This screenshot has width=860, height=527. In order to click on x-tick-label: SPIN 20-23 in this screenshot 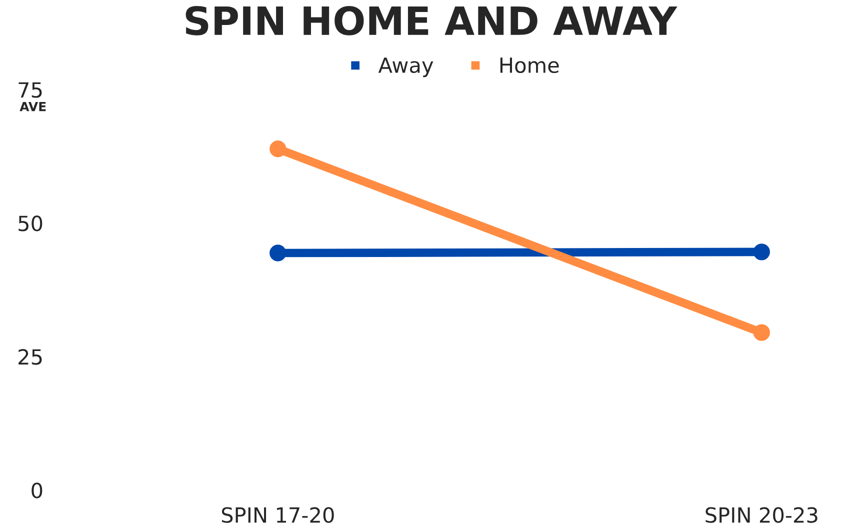, I will do `click(762, 515)`.